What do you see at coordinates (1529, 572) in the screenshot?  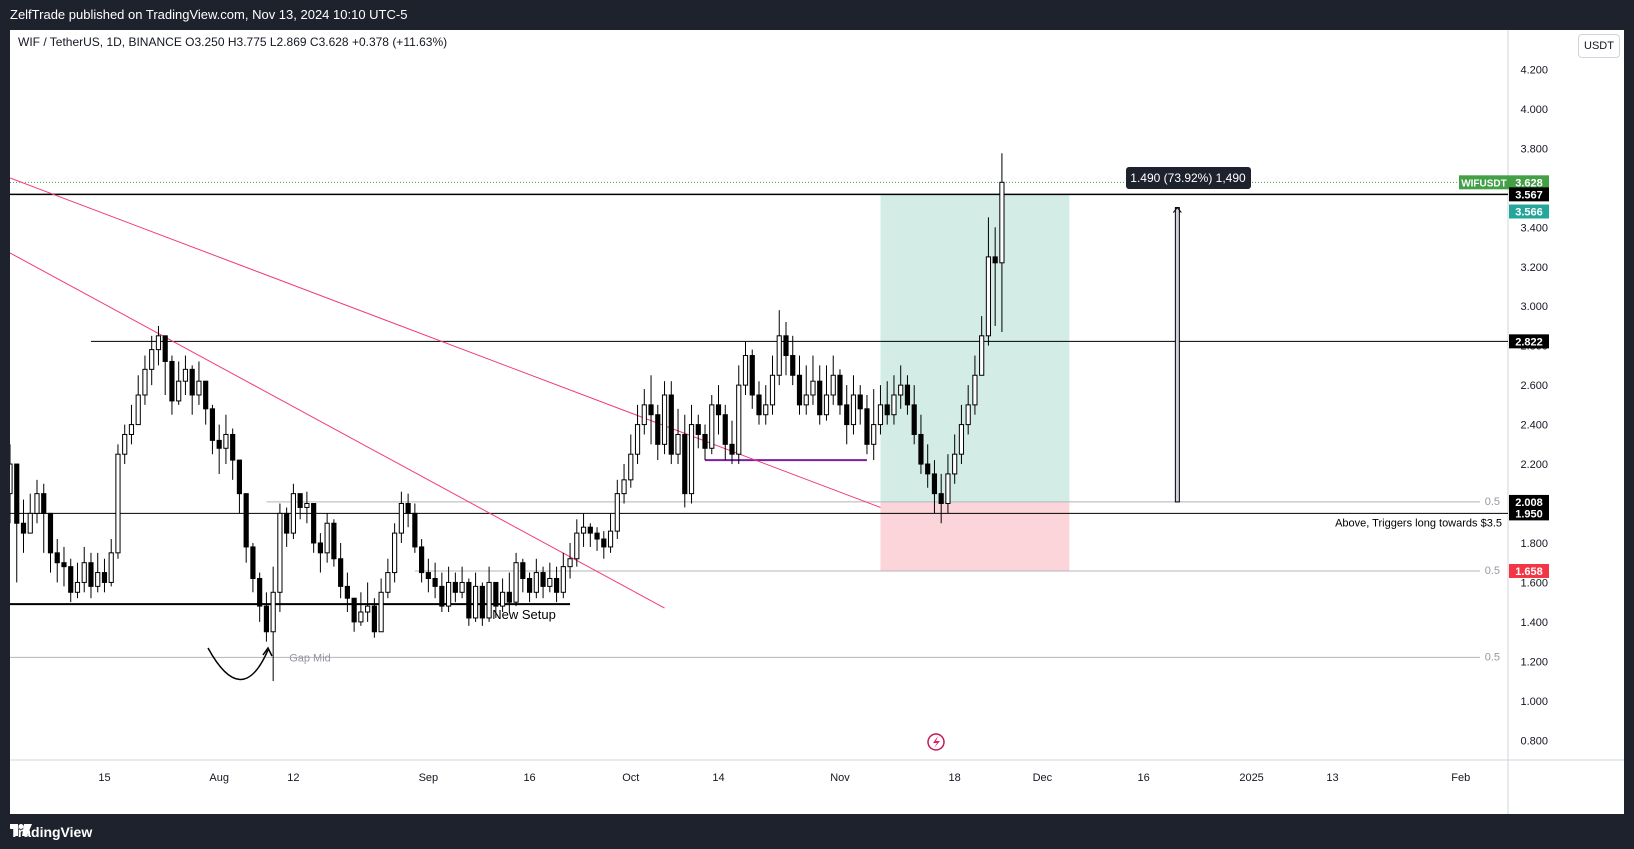 I see `stop-price-tag: 1.658` at bounding box center [1529, 572].